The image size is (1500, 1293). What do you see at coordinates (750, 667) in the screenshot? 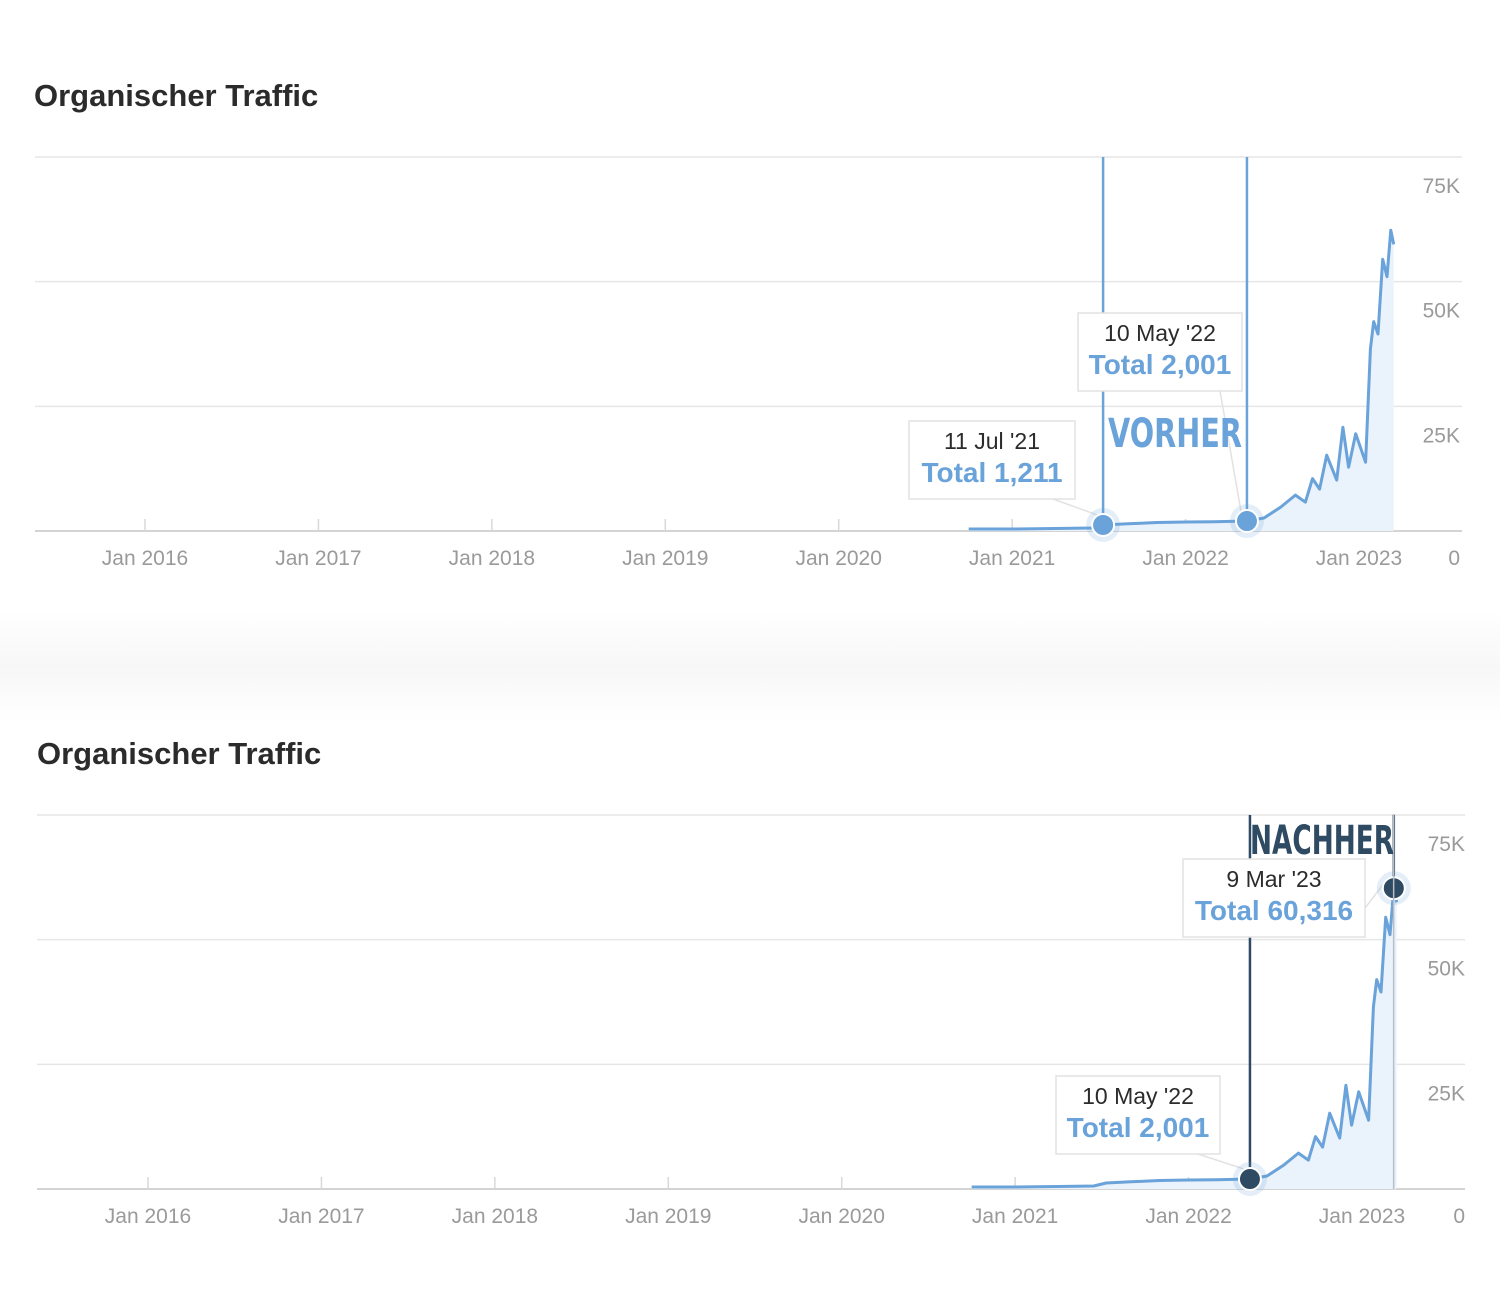
I see `divider` at bounding box center [750, 667].